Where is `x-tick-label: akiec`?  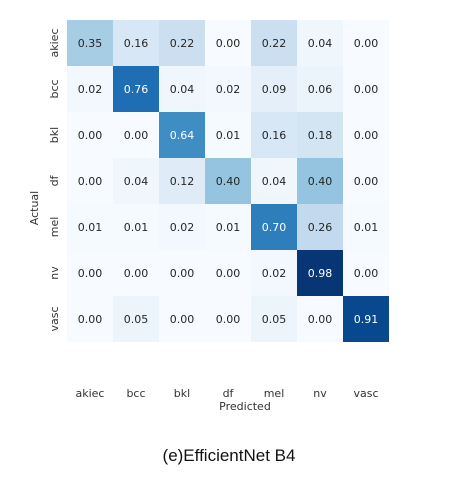 x-tick-label: akiec is located at coordinates (90, 393).